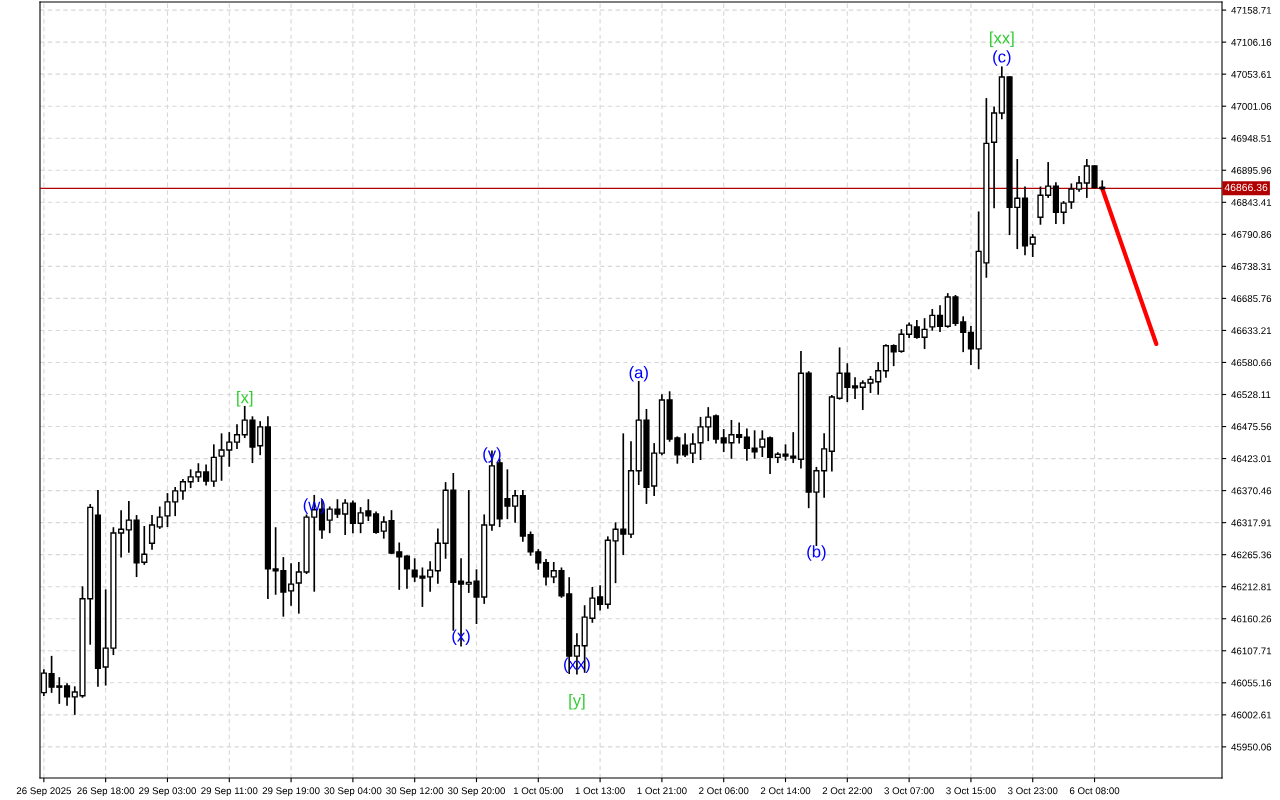 The width and height of the screenshot is (1280, 800). What do you see at coordinates (1251, 491) in the screenshot?
I see `y-tick-label: 46370.46` at bounding box center [1251, 491].